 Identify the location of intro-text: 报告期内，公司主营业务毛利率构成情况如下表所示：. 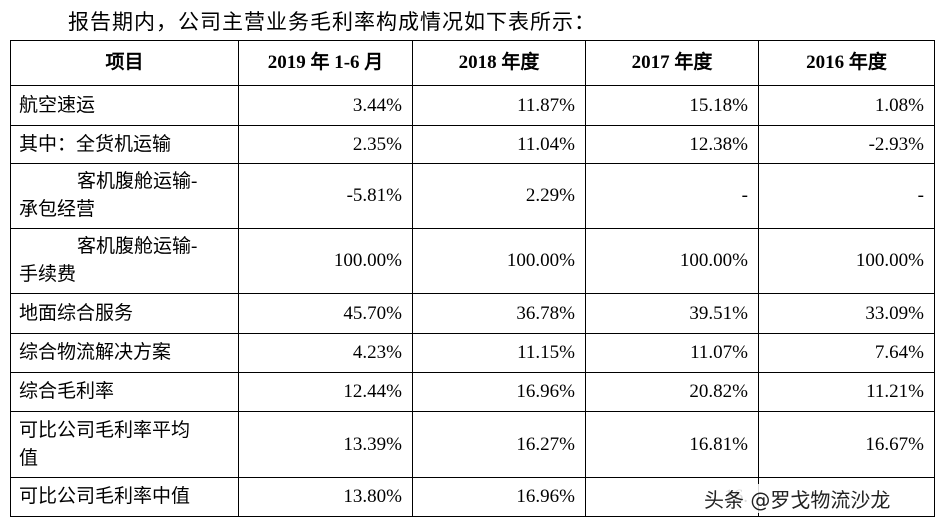
(332, 22).